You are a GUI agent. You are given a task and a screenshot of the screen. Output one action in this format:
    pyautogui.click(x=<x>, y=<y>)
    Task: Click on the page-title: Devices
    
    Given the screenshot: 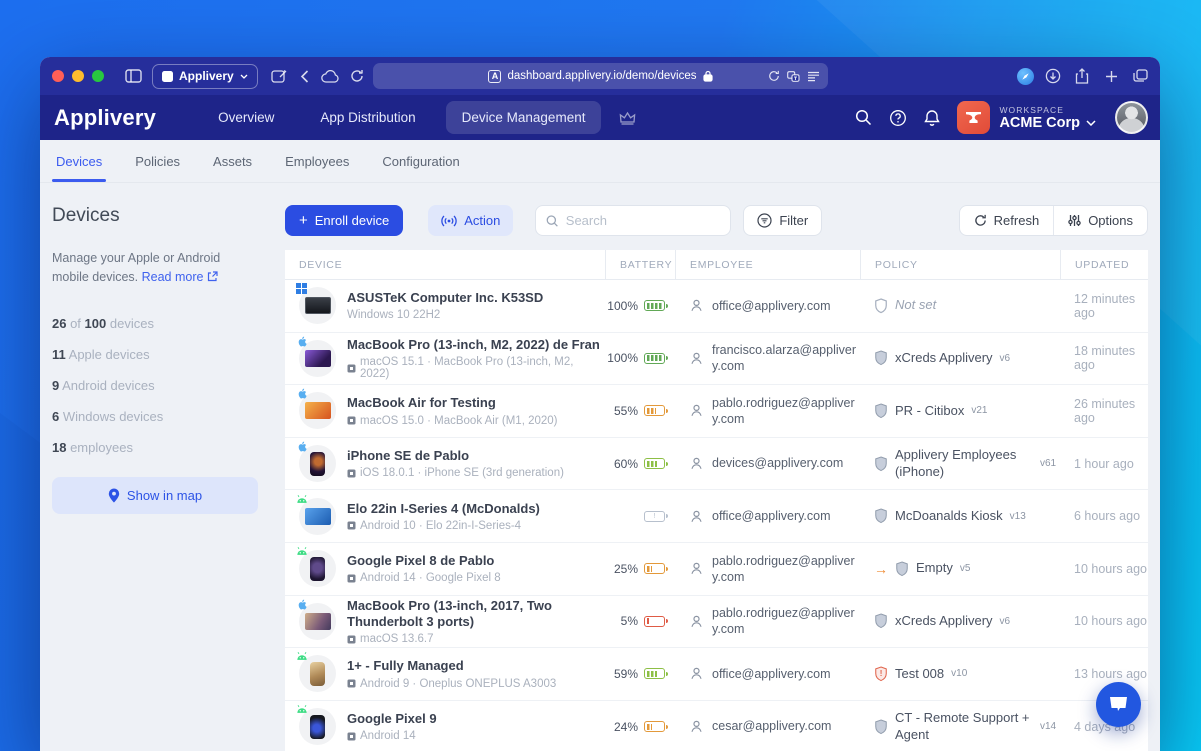 What is the action you would take?
    pyautogui.click(x=86, y=215)
    